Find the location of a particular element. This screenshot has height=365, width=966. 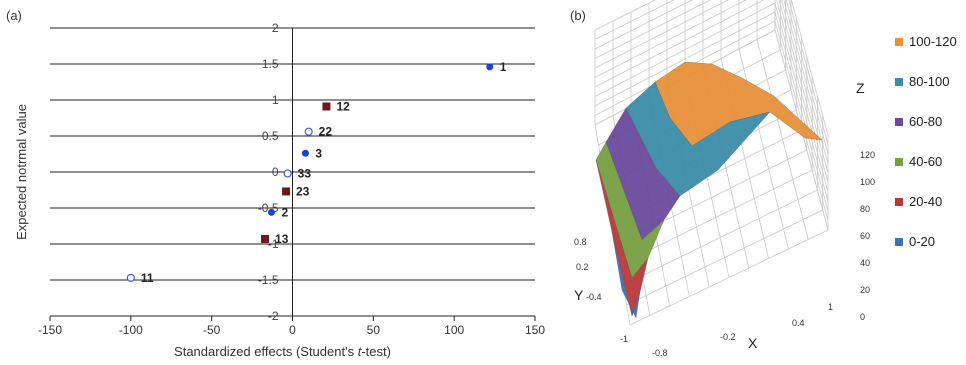

x-tick-label: 150 is located at coordinates (535, 330).